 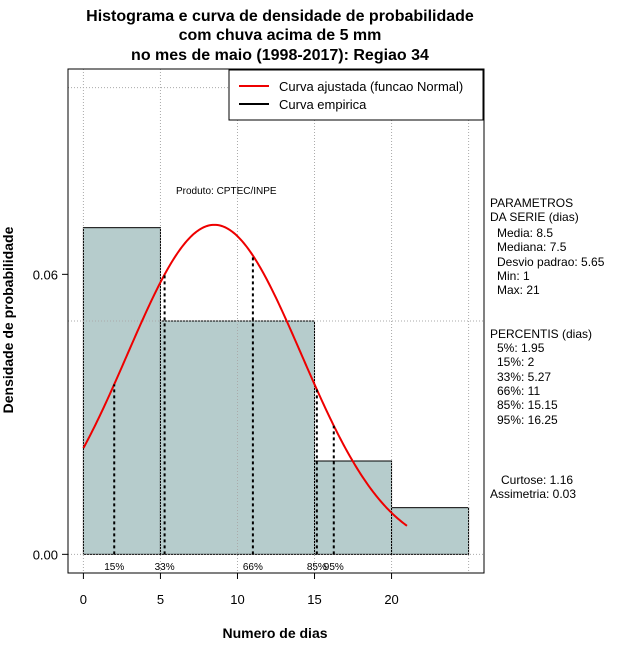 What do you see at coordinates (513, 276) in the screenshot?
I see `param-min: Min: 1` at bounding box center [513, 276].